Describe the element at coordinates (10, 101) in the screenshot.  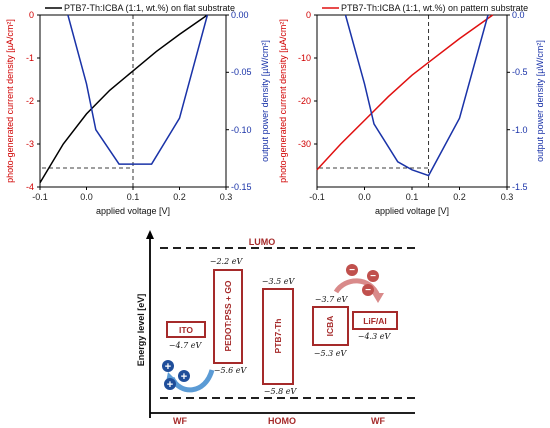
I see `y-left-axis-label-flat: photo-generated current density [µA/cm²]` at that location.